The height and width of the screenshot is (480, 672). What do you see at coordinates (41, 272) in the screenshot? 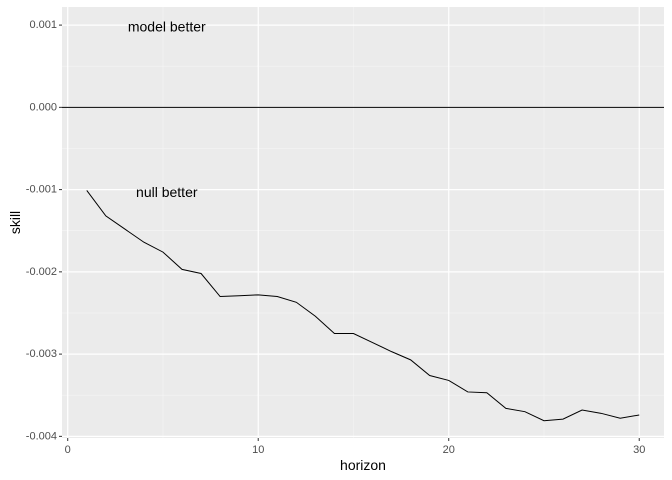
I see `y-tick-label: -0.002` at bounding box center [41, 272].